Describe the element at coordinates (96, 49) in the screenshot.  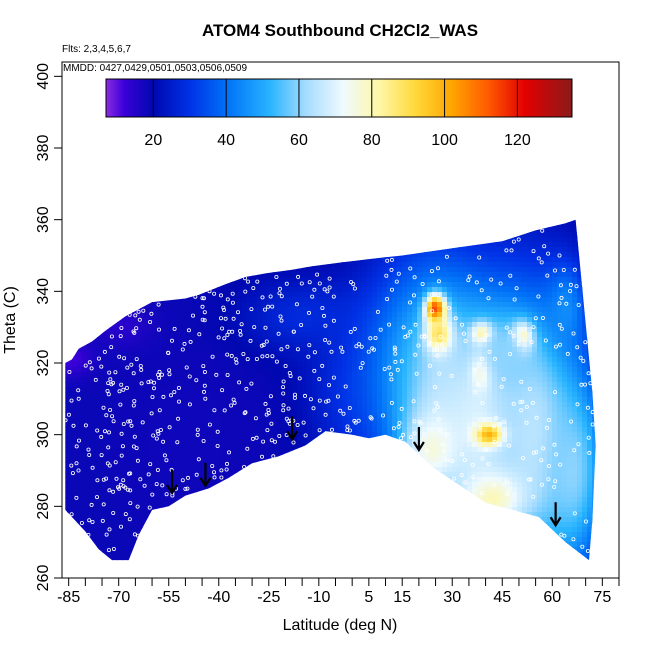
I see `flights-note: Flts: 2,3,4,5,6,7` at that location.